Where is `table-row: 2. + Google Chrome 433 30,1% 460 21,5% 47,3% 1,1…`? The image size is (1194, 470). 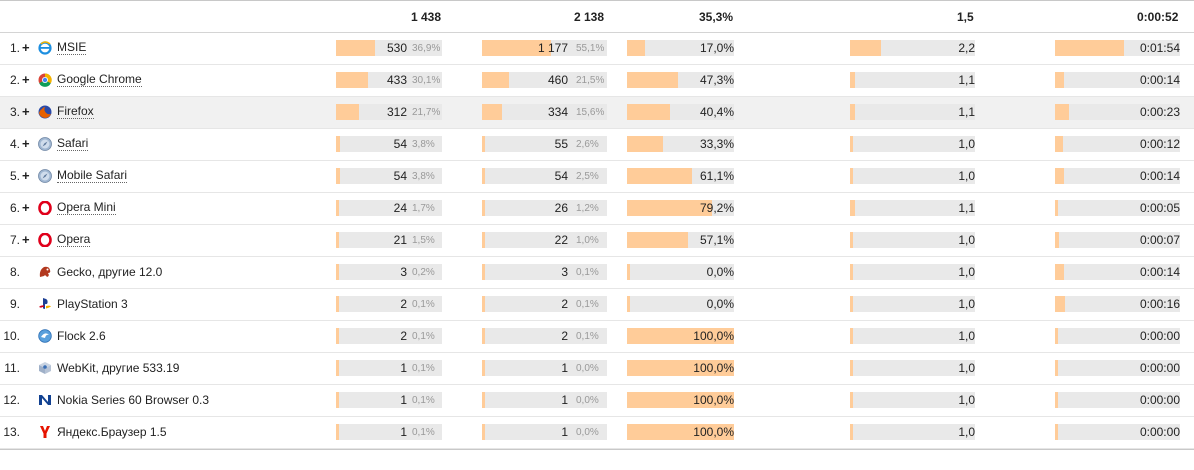 table-row: 2. + Google Chrome 433 30,1% 460 21,5% 47,3% 1,1… is located at coordinates (597, 81).